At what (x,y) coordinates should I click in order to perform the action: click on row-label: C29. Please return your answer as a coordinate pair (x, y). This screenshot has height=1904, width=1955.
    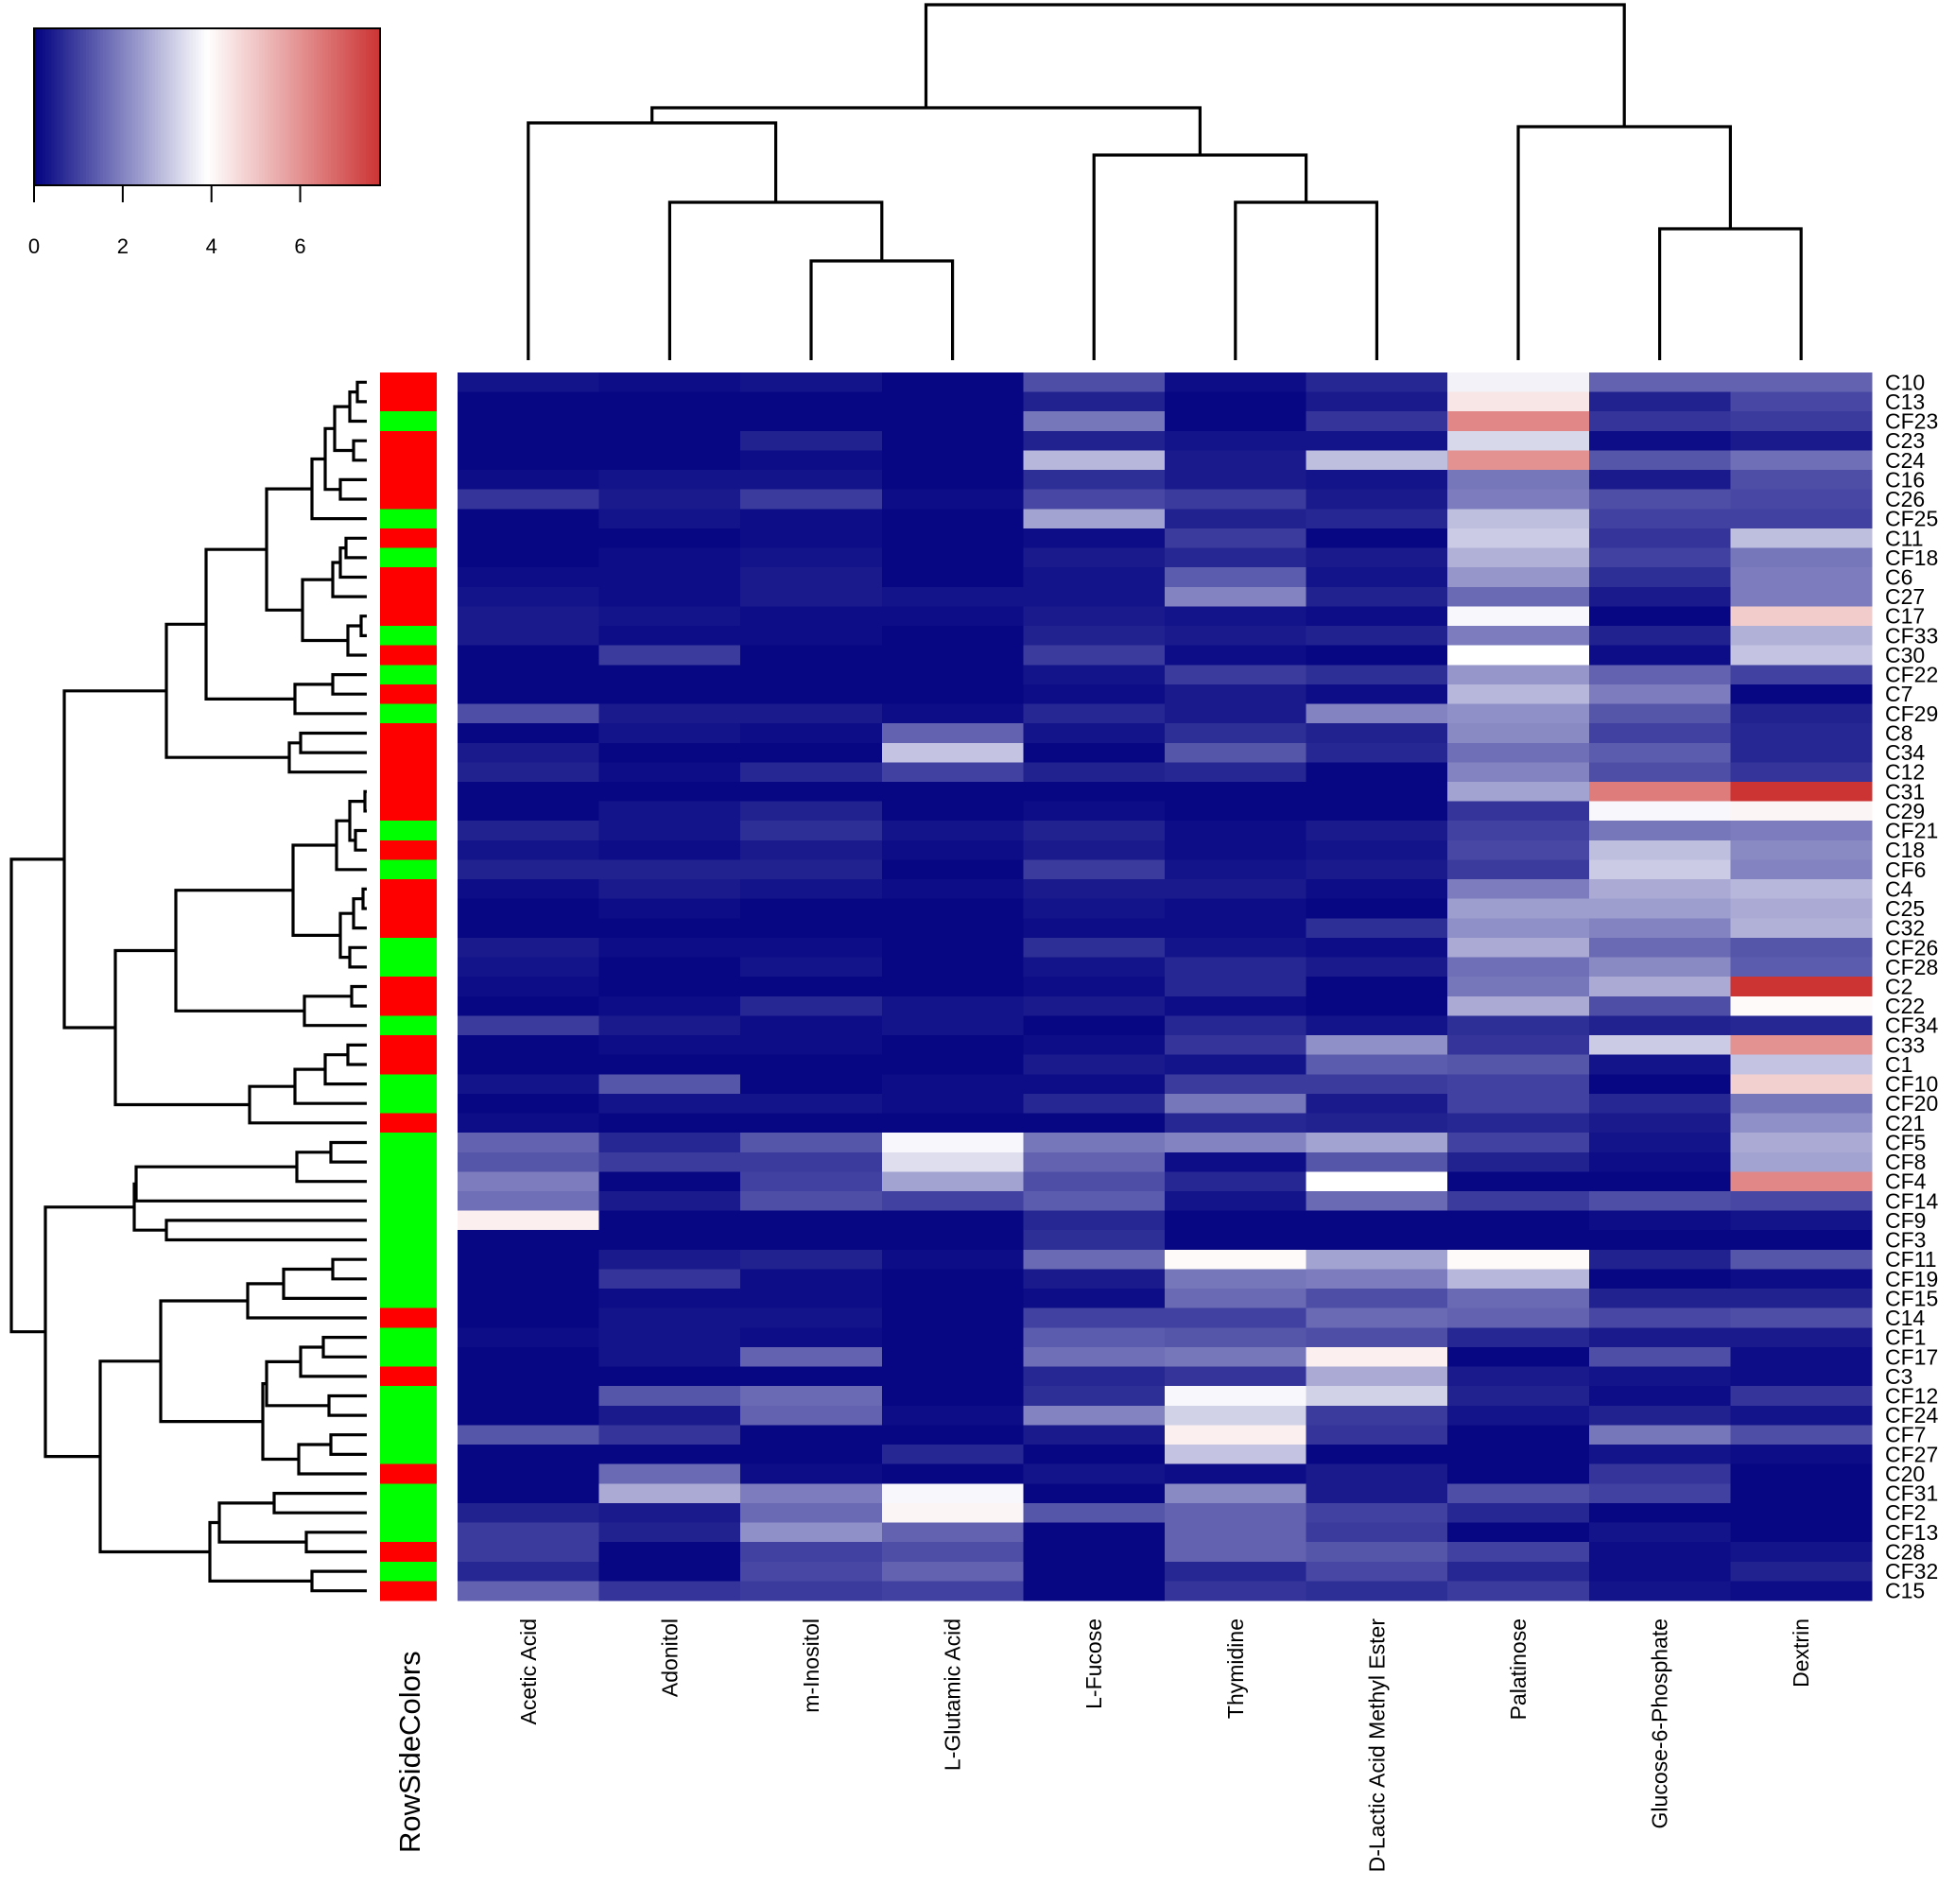
    Looking at the image, I should click on (1905, 811).